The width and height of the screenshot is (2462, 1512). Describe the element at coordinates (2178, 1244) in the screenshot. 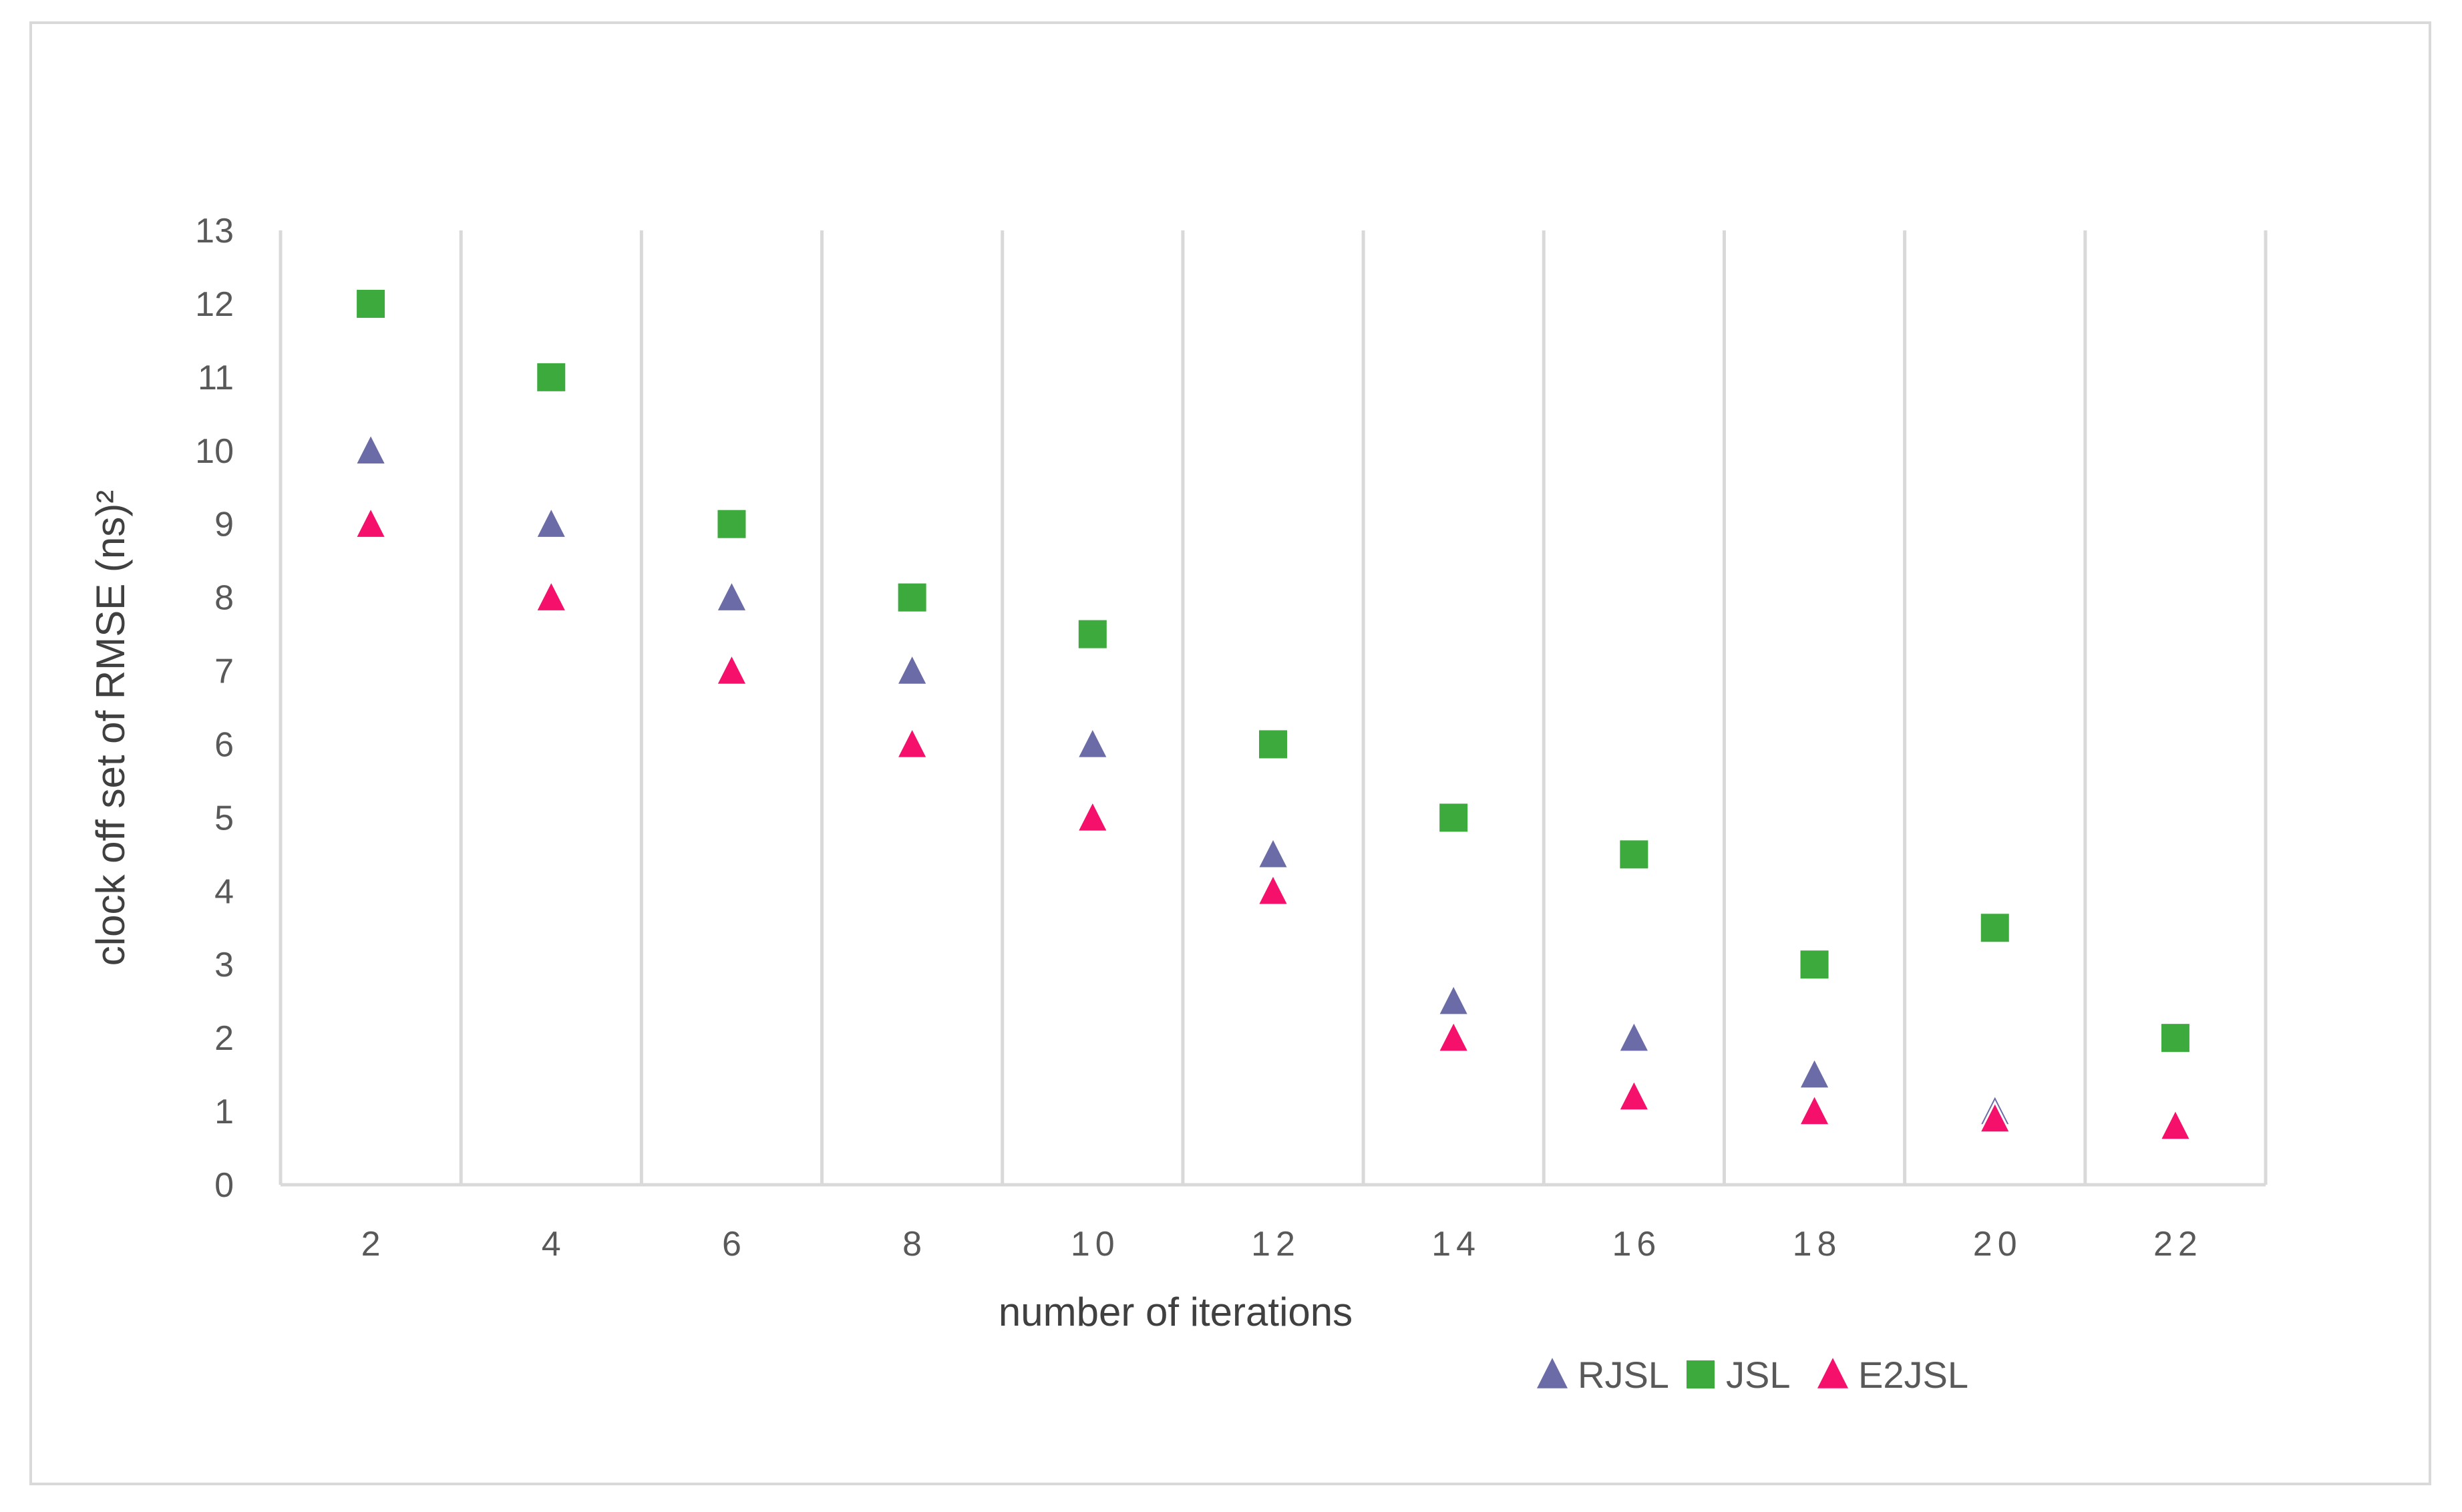

I see `x-tick-label: 22` at that location.